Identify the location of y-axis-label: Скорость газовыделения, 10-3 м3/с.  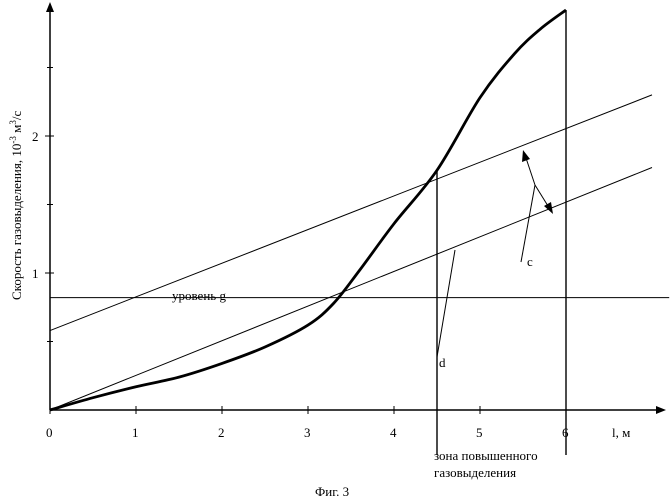
(16, 205).